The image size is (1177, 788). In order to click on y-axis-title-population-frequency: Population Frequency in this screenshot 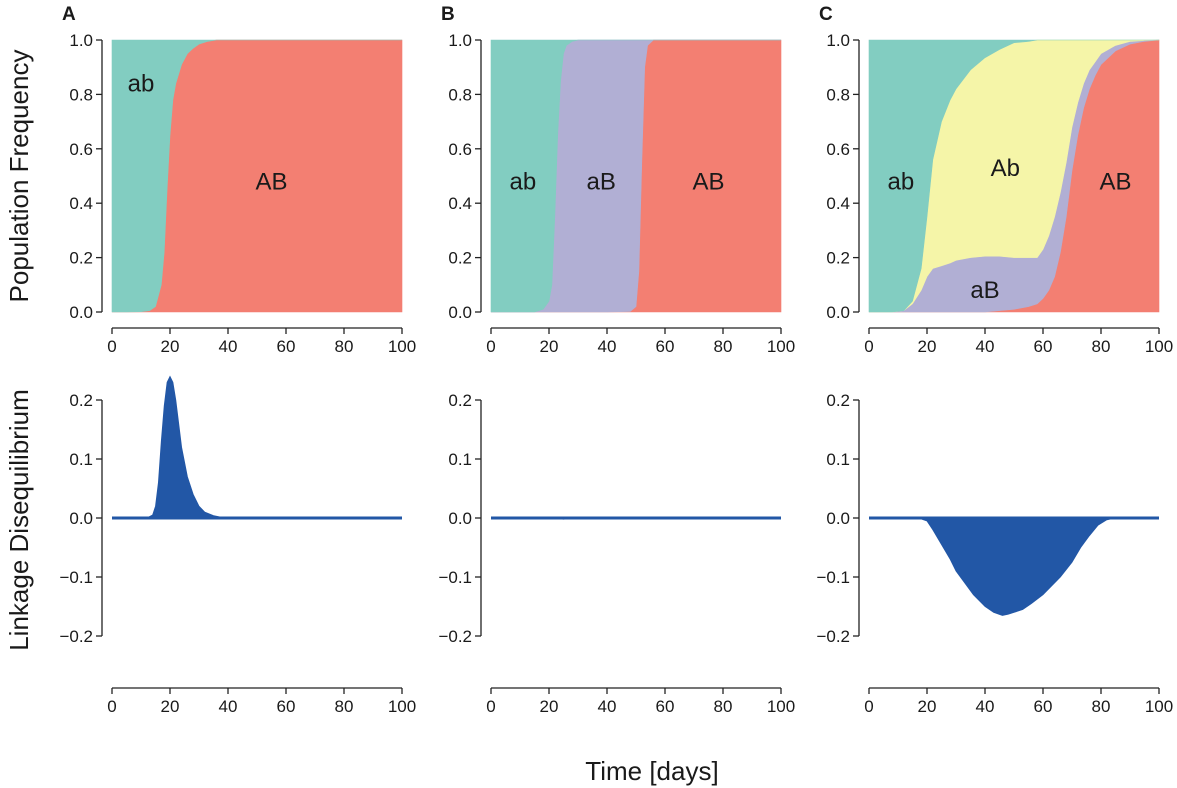, I will do `click(19, 176)`.